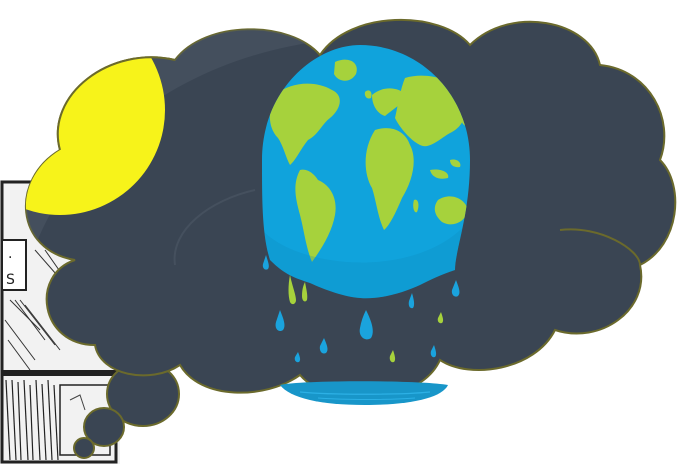  Describe the element at coordinates (292, 290) in the screenshot. I see `green-drip` at that location.